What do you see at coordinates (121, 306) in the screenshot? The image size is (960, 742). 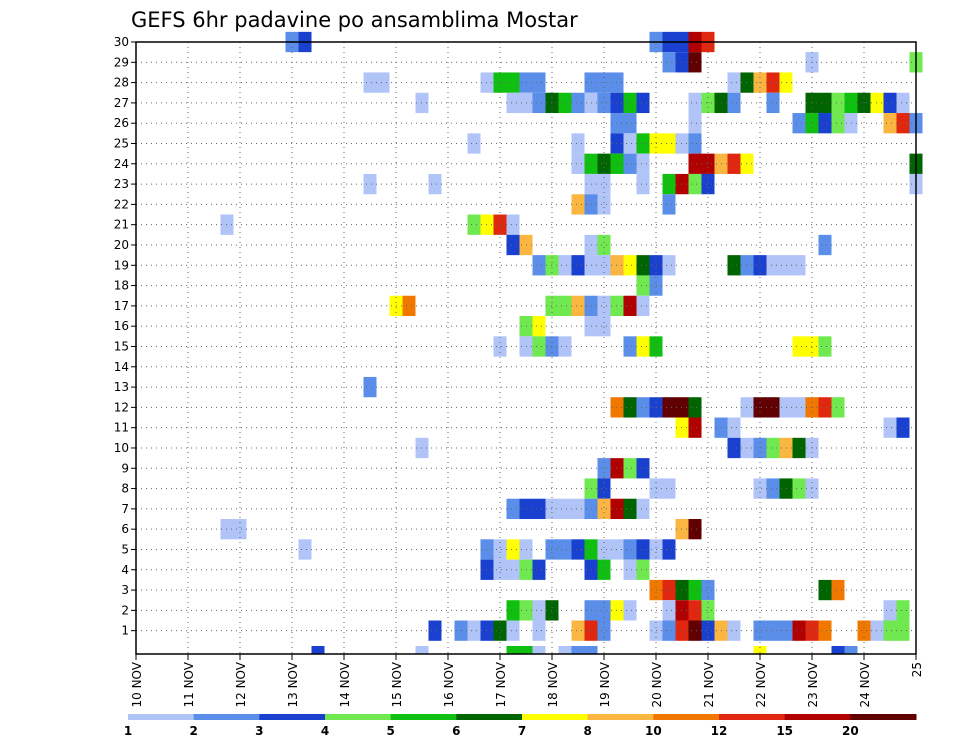 I see `y-tick-label: 17` at bounding box center [121, 306].